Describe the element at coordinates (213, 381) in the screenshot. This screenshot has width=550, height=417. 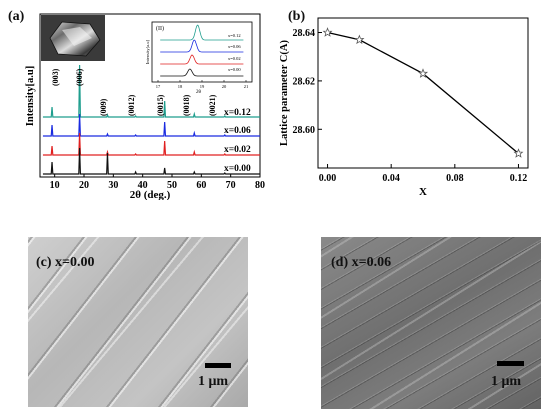
I see `sem-c-scale-text: 1 μm` at that location.